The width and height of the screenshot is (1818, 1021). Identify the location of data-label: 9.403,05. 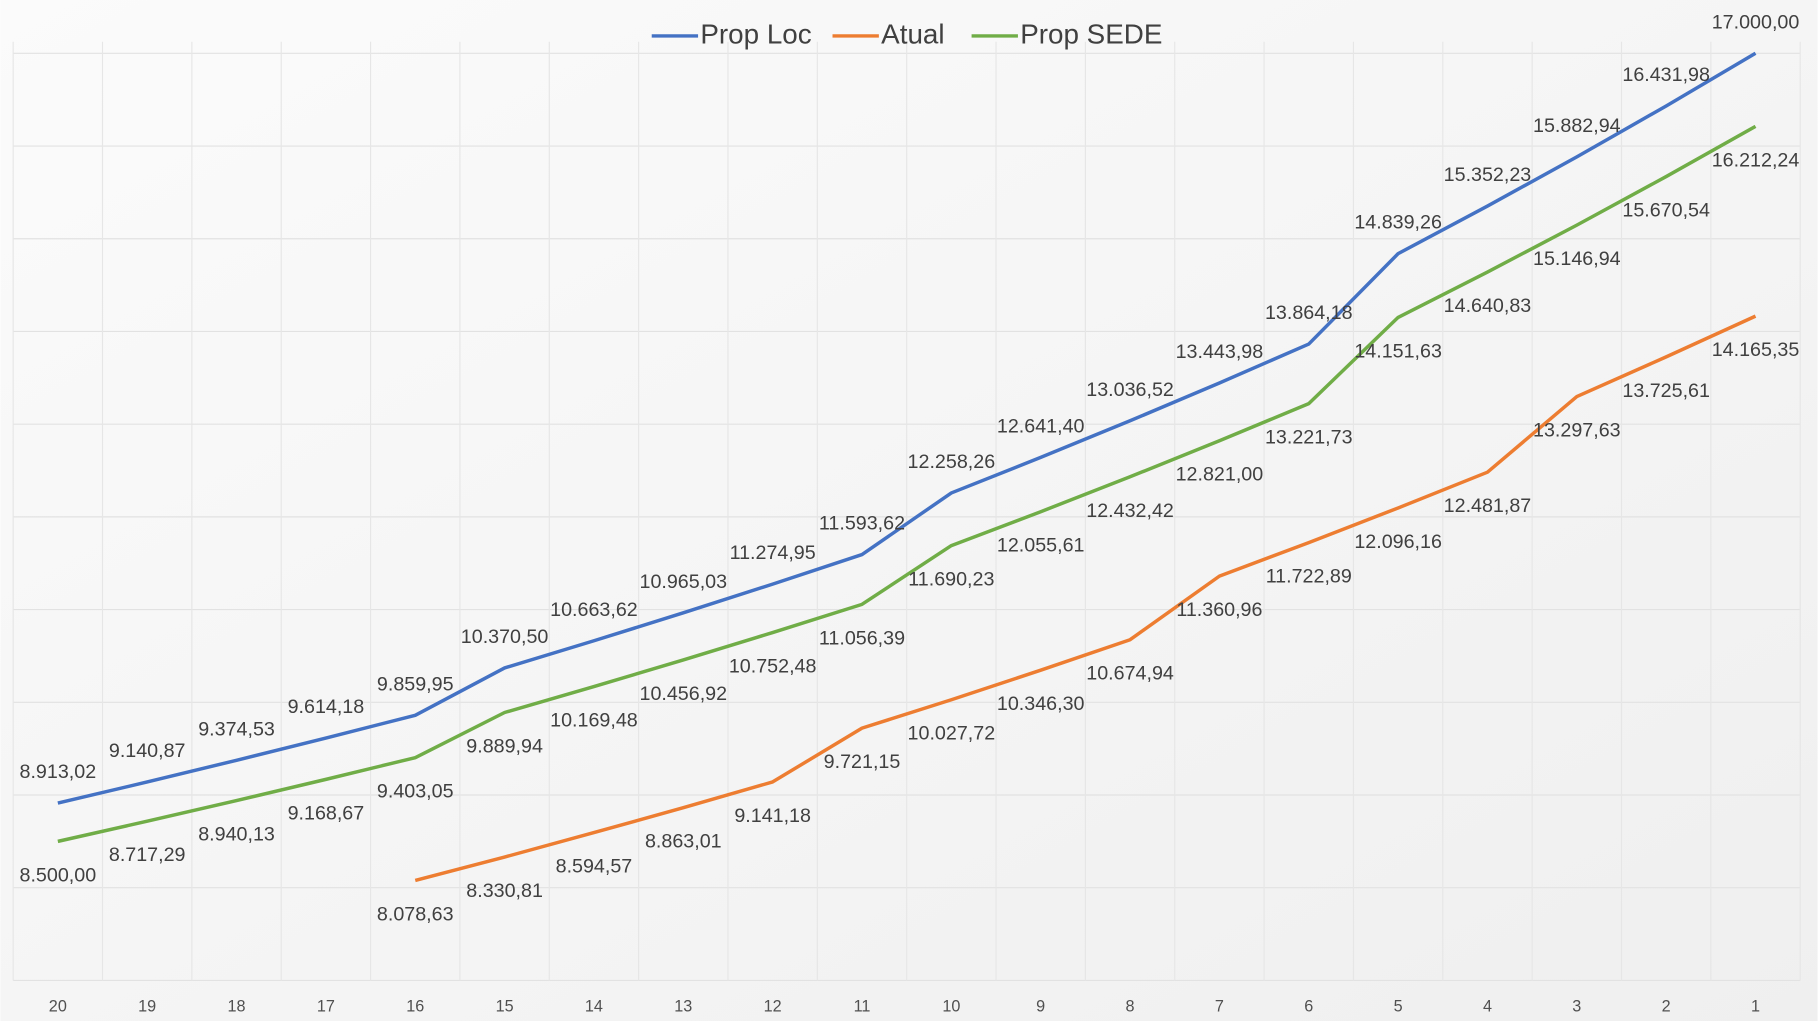
(415, 792).